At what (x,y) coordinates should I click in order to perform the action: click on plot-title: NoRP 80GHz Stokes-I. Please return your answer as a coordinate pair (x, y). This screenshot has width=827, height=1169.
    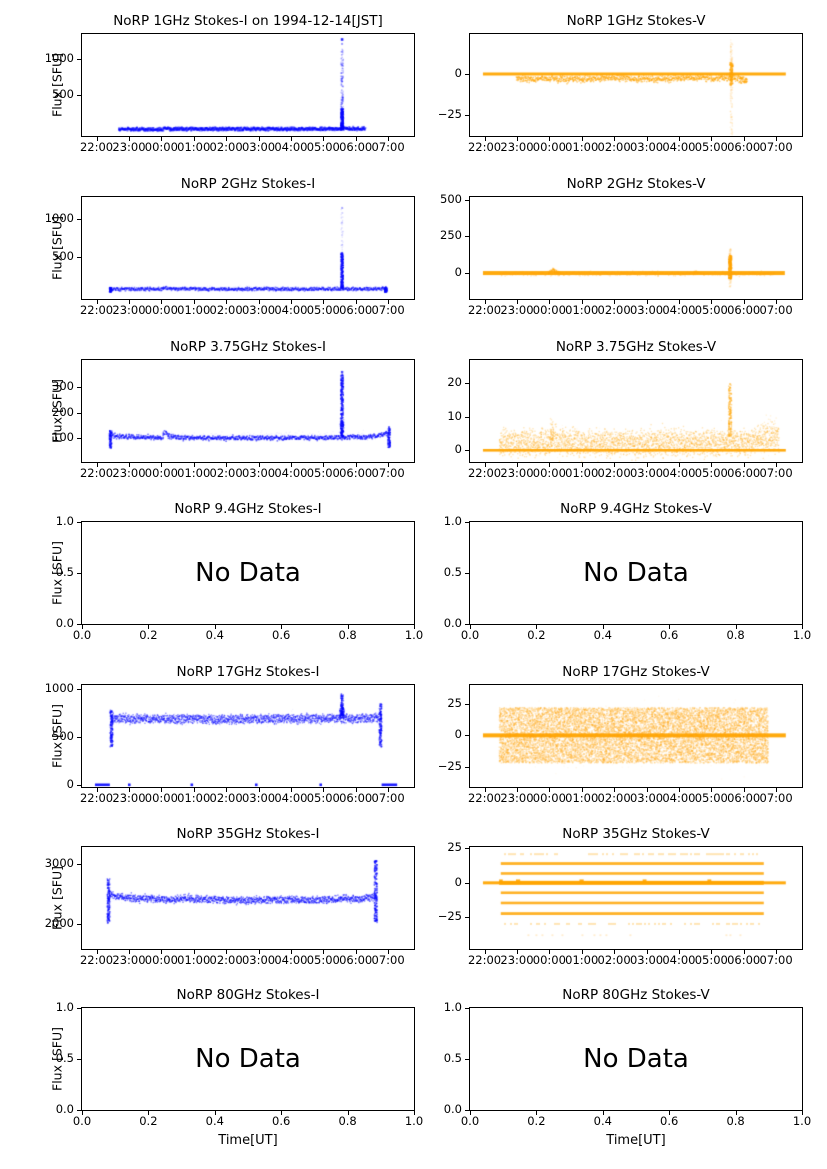
    Looking at the image, I should click on (248, 995).